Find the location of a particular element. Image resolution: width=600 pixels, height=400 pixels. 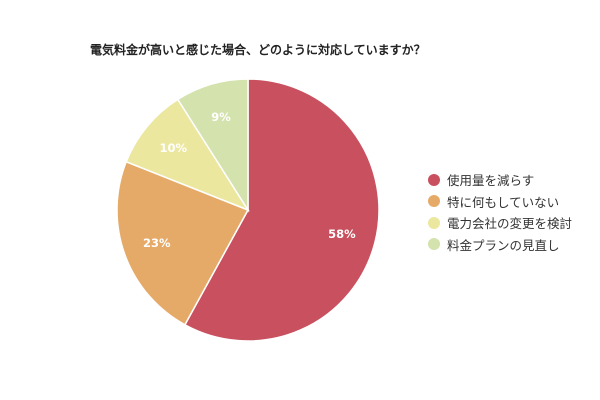

legend-label: 料金プランの見直し is located at coordinates (503, 245).